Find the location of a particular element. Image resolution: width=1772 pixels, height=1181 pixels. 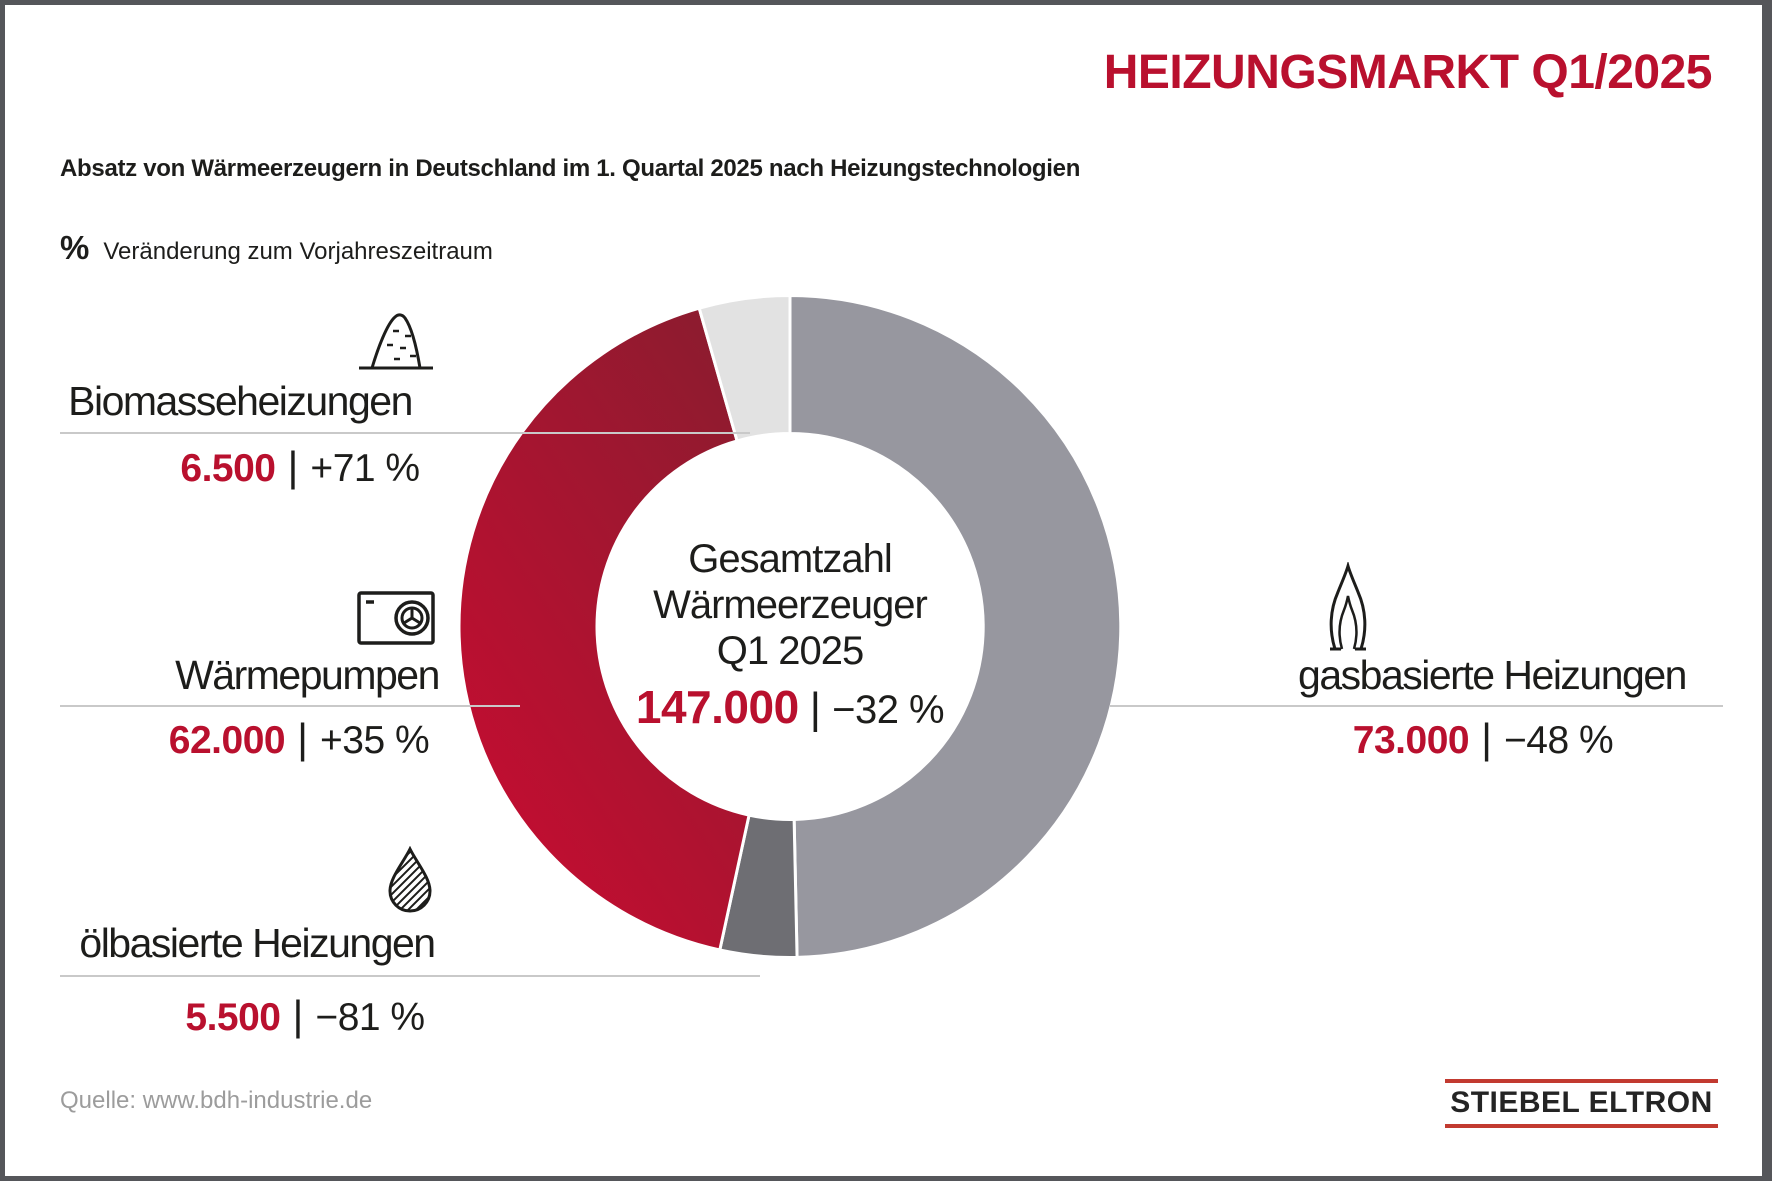

donut-segment-heatpump is located at coordinates (604, 629).